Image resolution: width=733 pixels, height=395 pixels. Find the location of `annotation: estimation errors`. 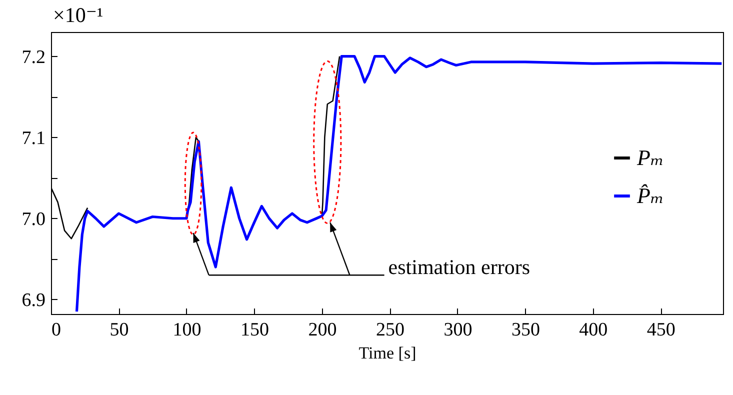

annotation: estimation errors is located at coordinates (459, 267).